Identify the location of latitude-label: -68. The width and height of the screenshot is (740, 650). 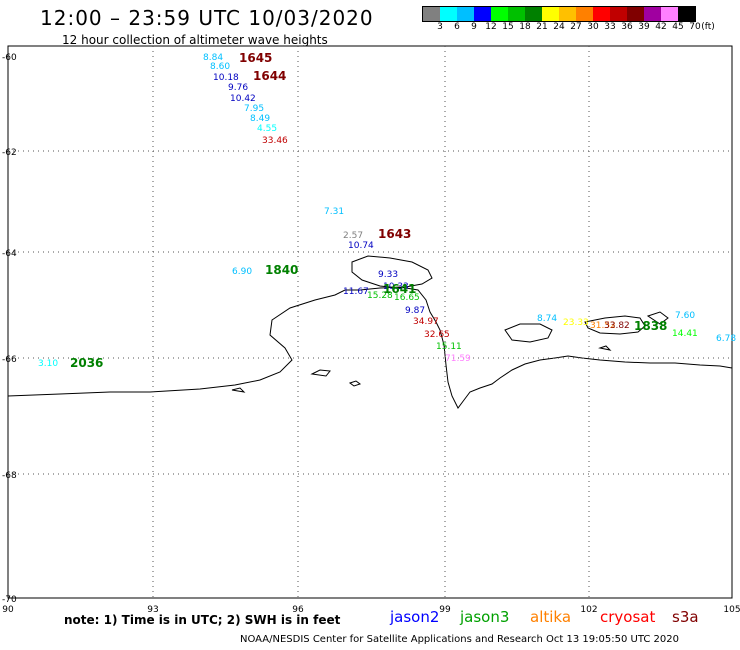
(9, 476).